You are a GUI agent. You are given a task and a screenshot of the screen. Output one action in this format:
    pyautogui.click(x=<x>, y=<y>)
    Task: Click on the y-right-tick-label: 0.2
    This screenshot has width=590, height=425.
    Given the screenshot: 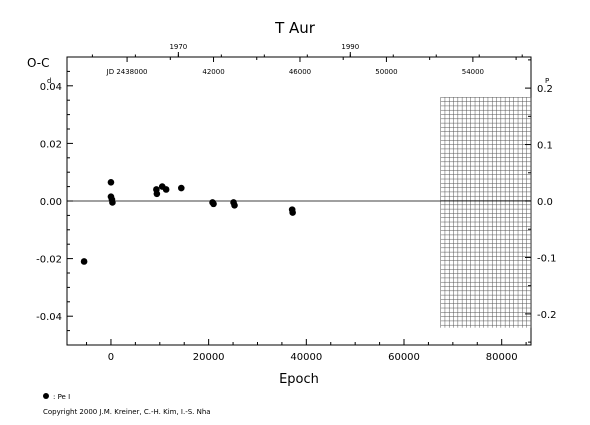 What is the action you would take?
    pyautogui.click(x=545, y=89)
    